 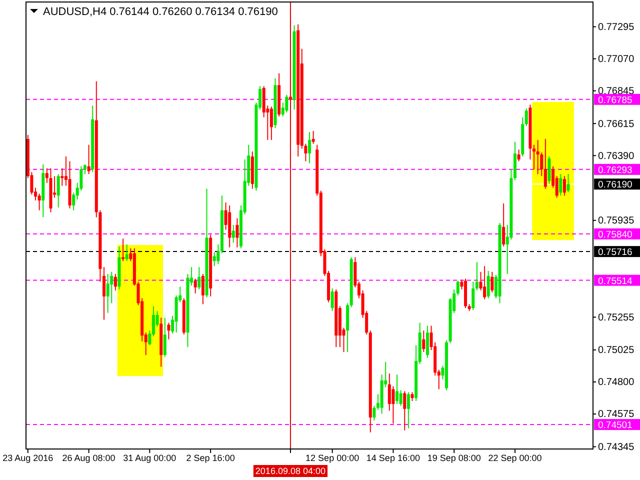 I want to click on y-tick-label: 0.76845, so click(x=616, y=92).